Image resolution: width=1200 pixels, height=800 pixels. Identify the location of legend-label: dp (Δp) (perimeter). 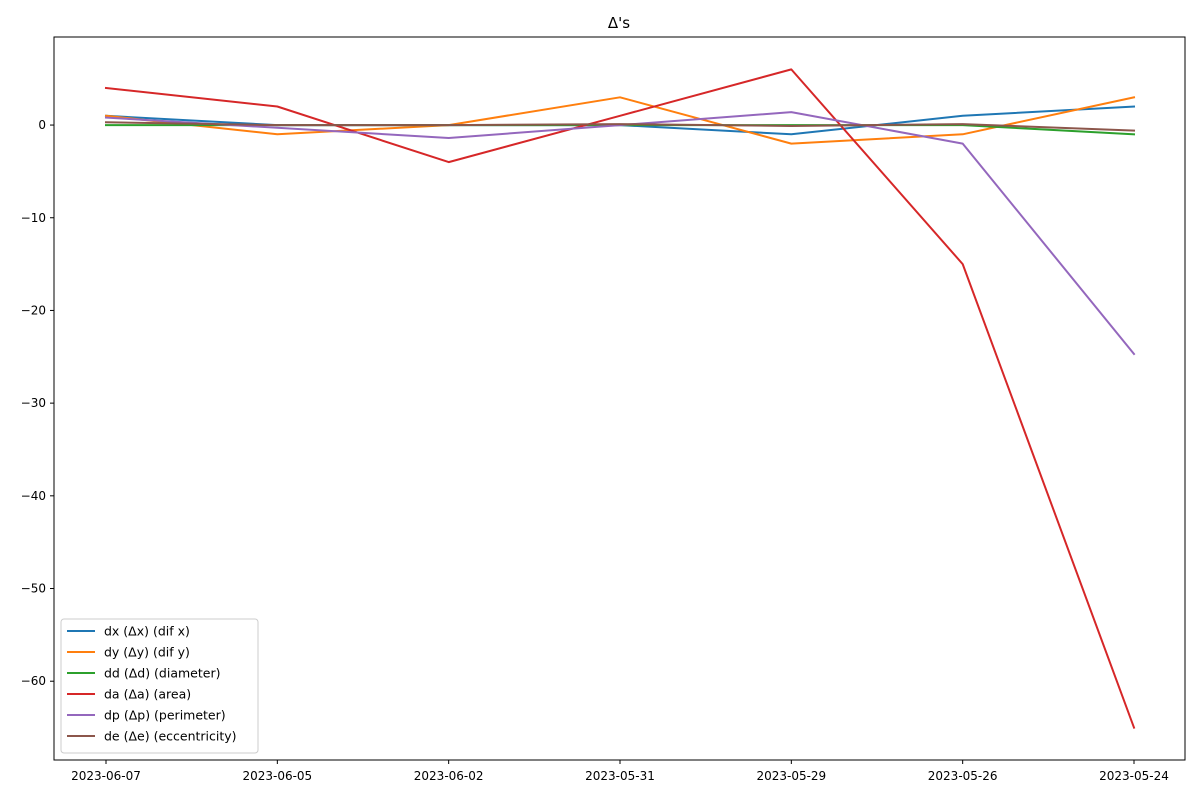
(165, 715).